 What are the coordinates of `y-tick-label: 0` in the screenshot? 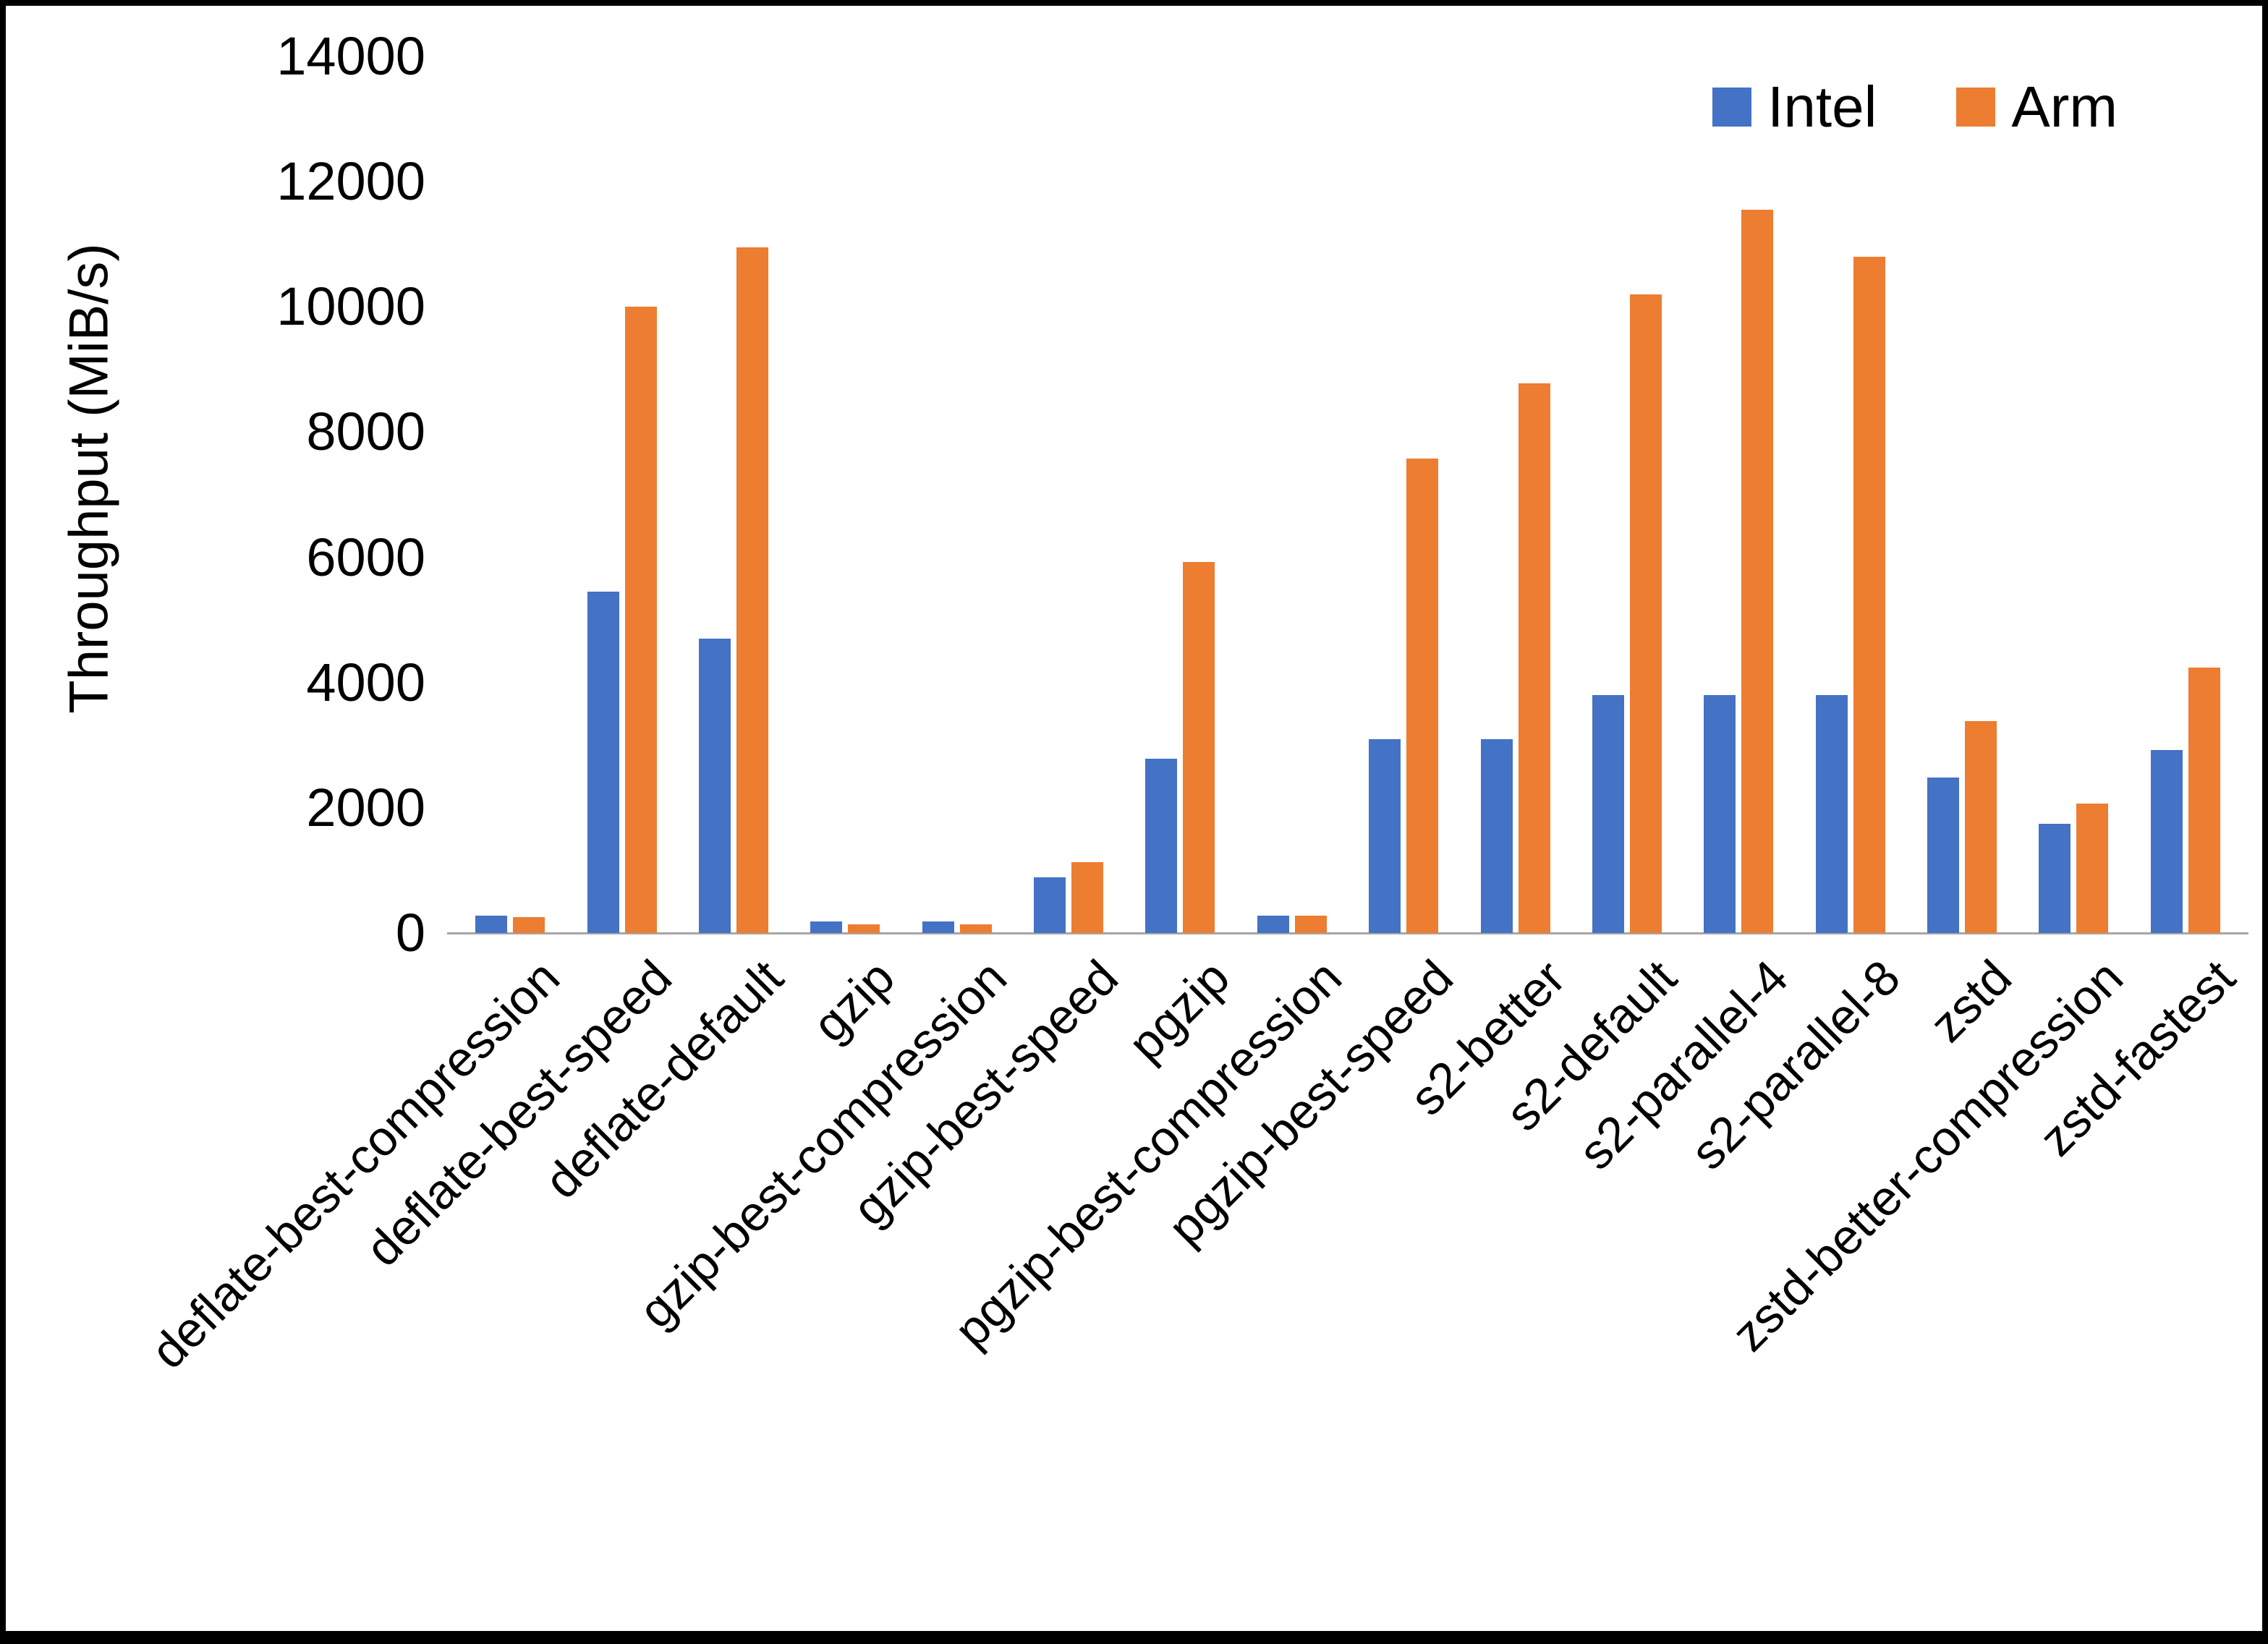 It's located at (410, 933).